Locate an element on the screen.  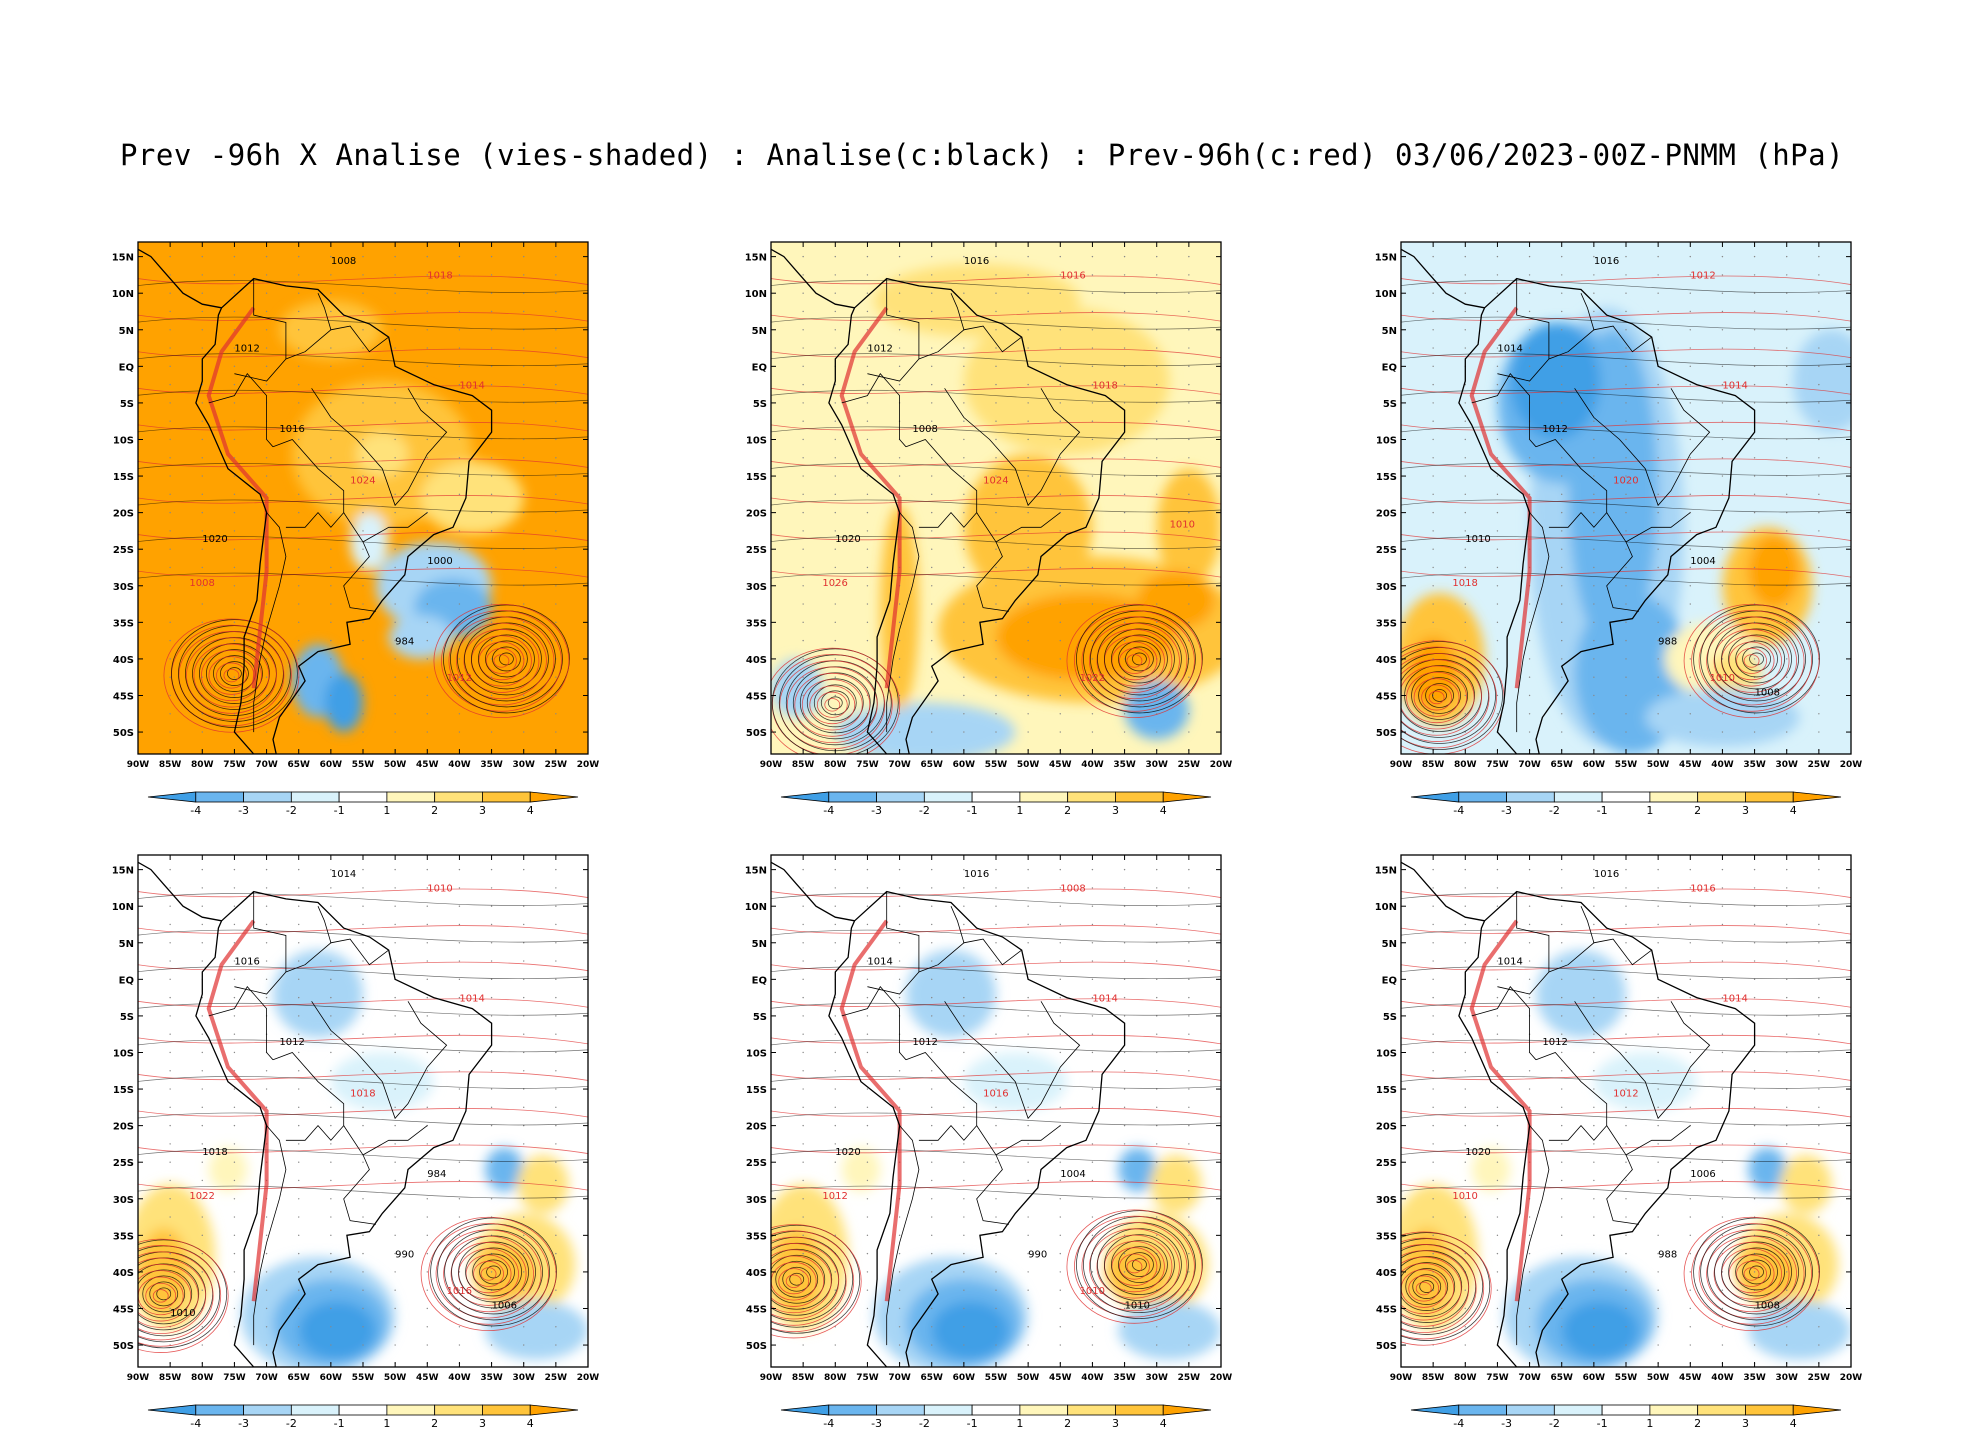
analysis-isobar-label: 984 is located at coordinates (436, 1174).